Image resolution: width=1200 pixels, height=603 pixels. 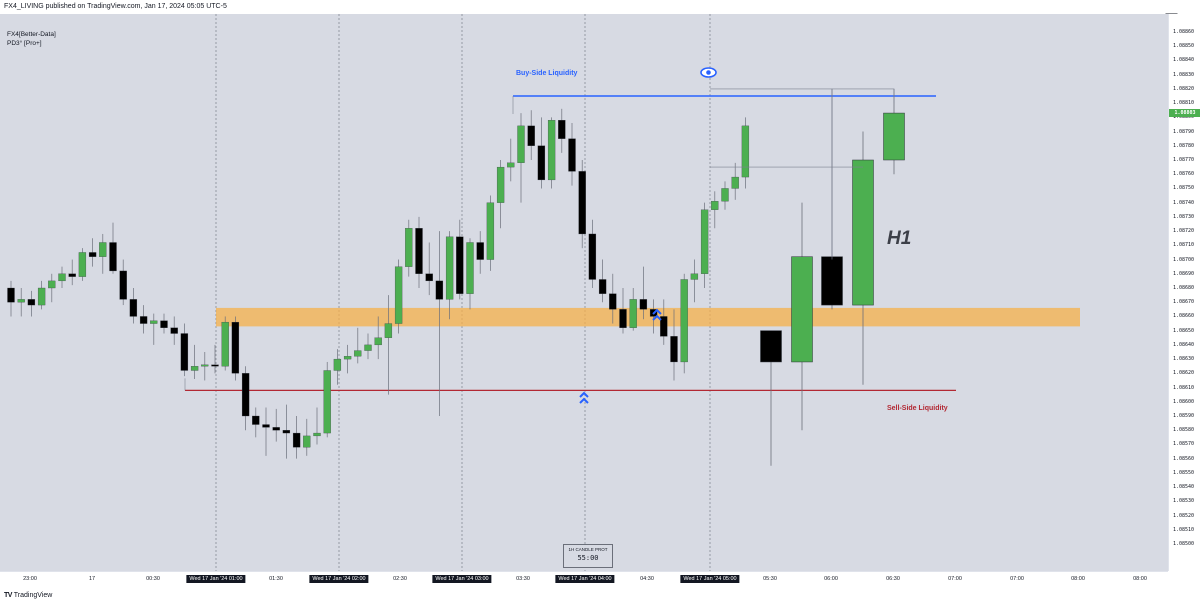 What do you see at coordinates (1184, 74) in the screenshot?
I see `price-tick-label: 1.08830` at bounding box center [1184, 74].